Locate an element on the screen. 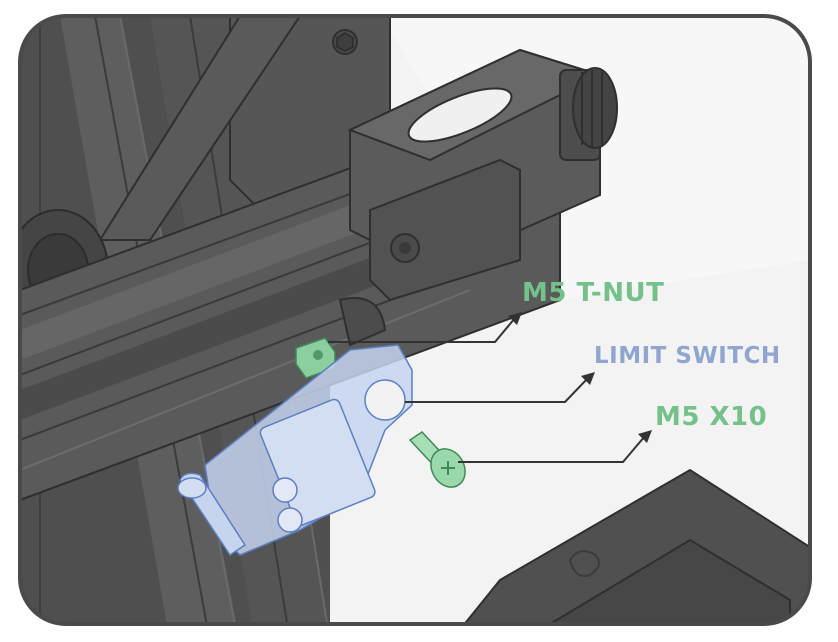 The height and width of the screenshot is (642, 838). t-nut-label: M5 T-NUT is located at coordinates (593, 293).